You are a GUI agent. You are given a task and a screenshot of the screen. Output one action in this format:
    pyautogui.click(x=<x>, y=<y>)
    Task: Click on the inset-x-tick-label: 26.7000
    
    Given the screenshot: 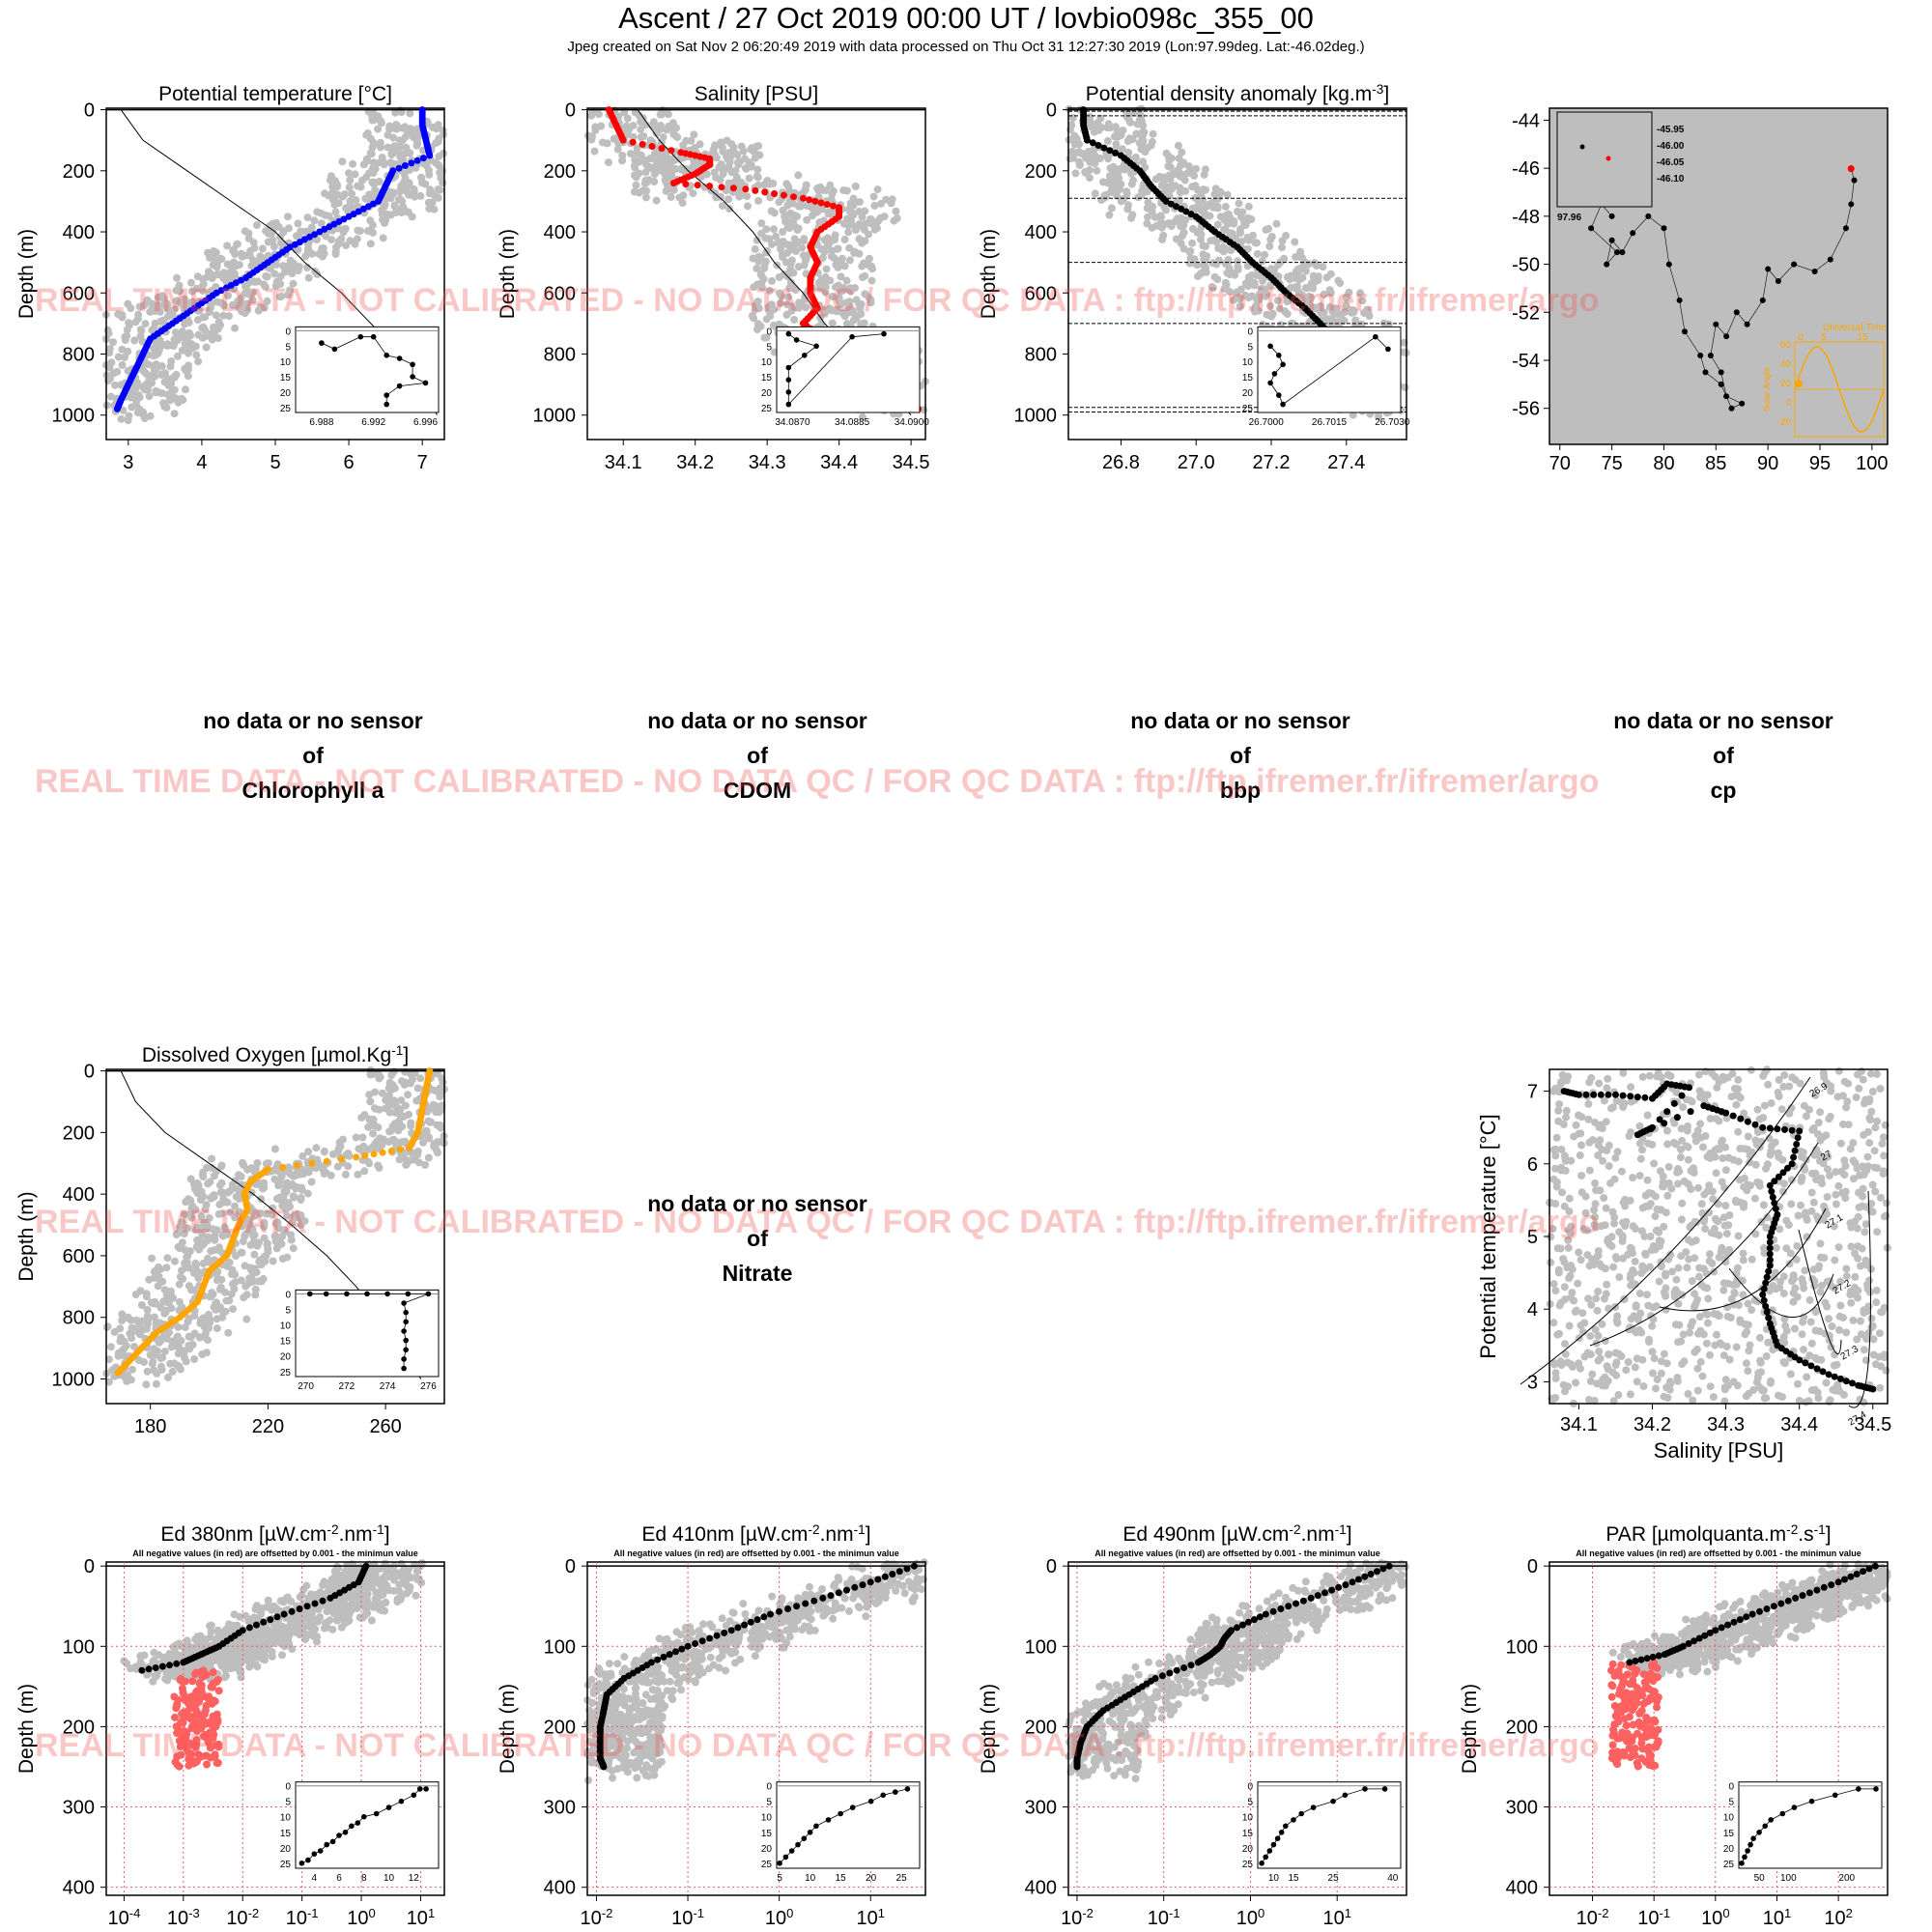 What is the action you would take?
    pyautogui.click(x=1267, y=422)
    